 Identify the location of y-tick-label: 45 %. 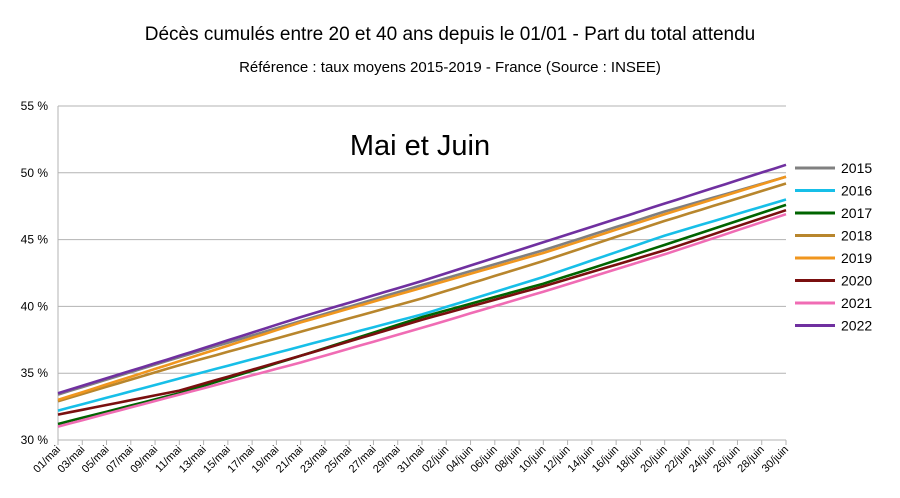
(35, 240).